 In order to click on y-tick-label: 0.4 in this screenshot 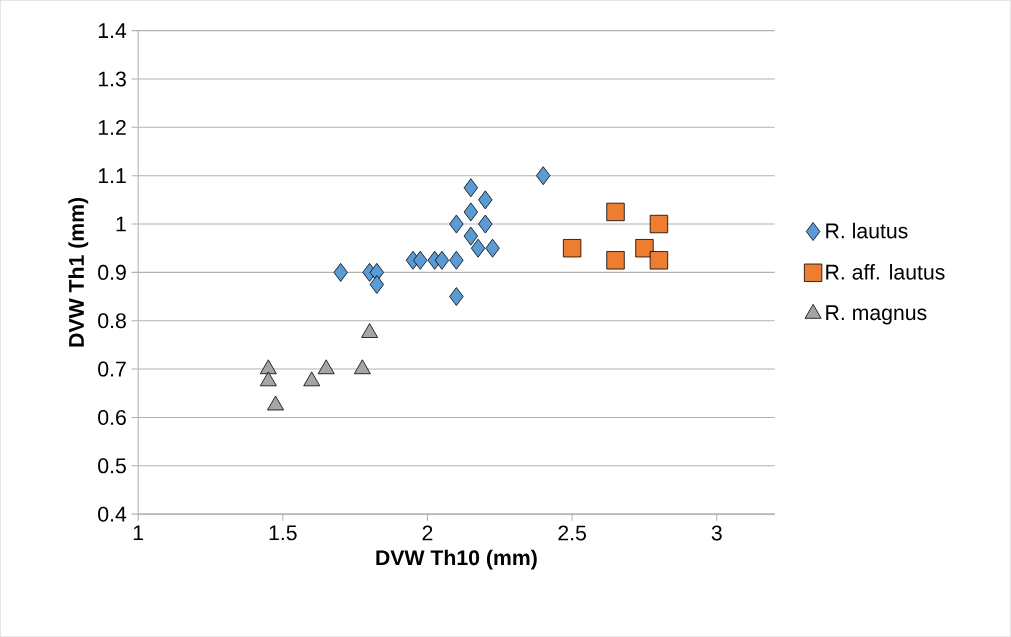, I will do `click(112, 514)`.